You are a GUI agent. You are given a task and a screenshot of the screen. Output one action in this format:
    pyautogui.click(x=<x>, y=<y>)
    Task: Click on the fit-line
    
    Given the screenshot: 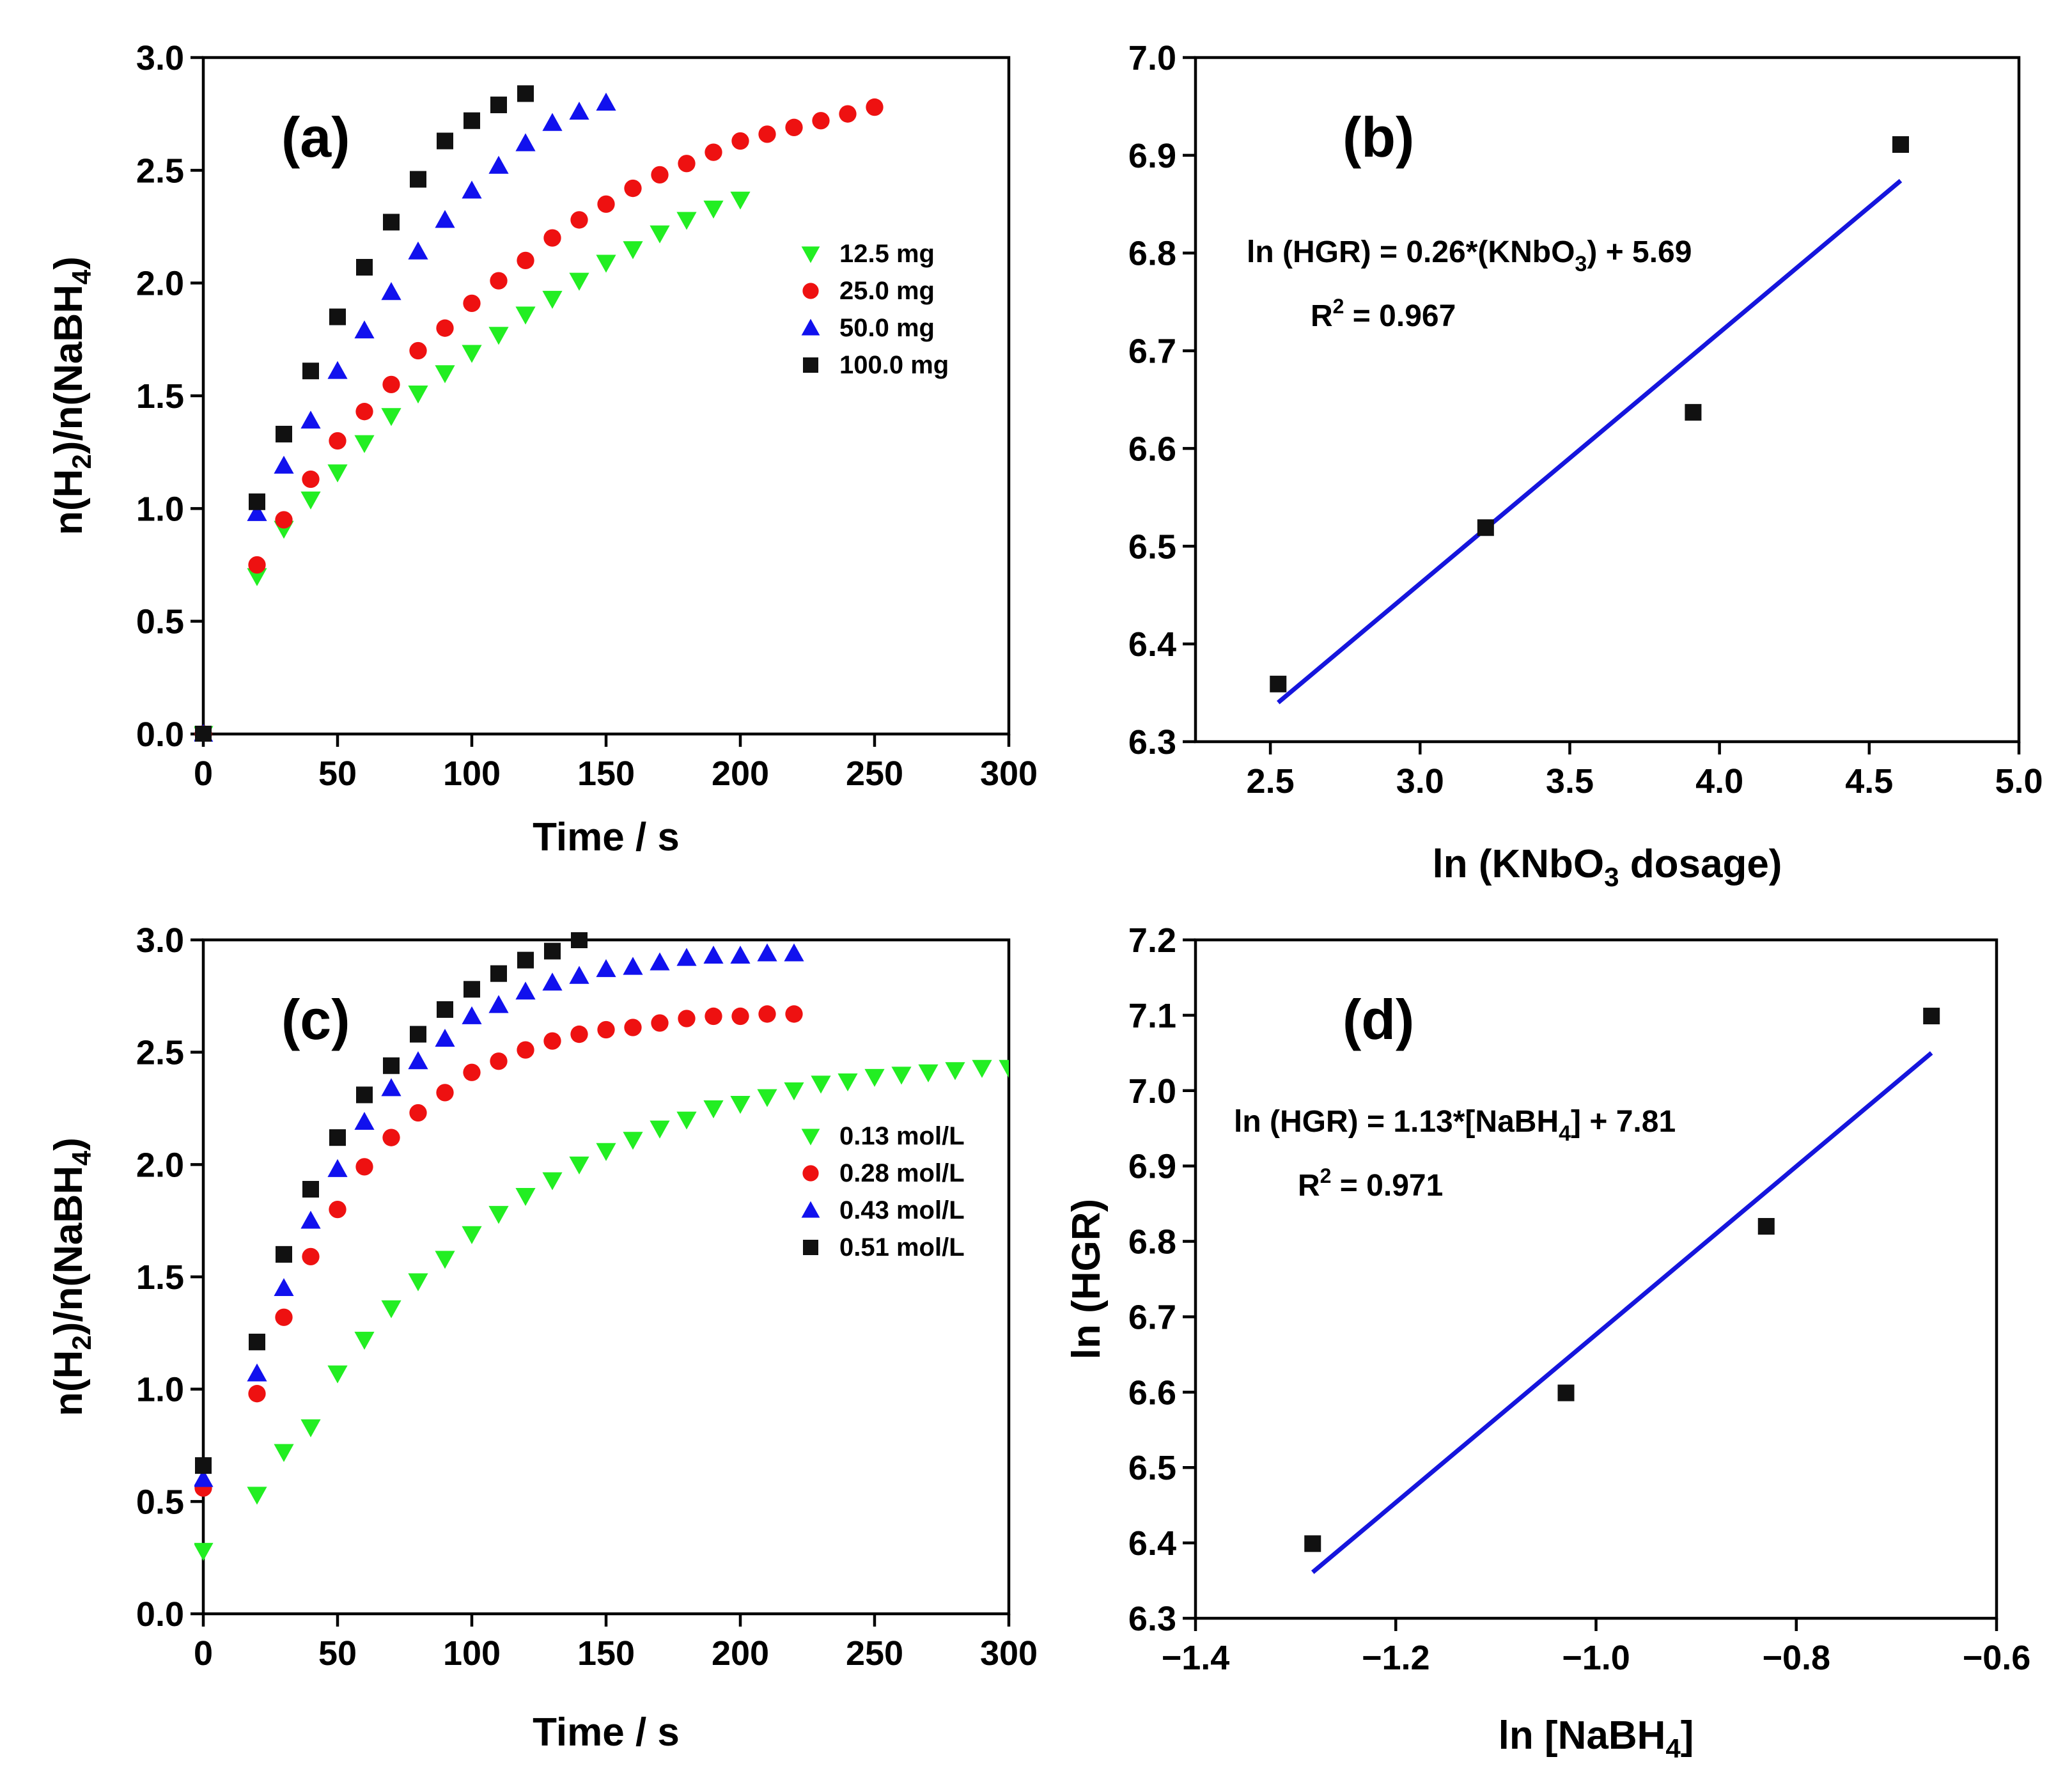 What is the action you would take?
    pyautogui.click(x=1590, y=442)
    